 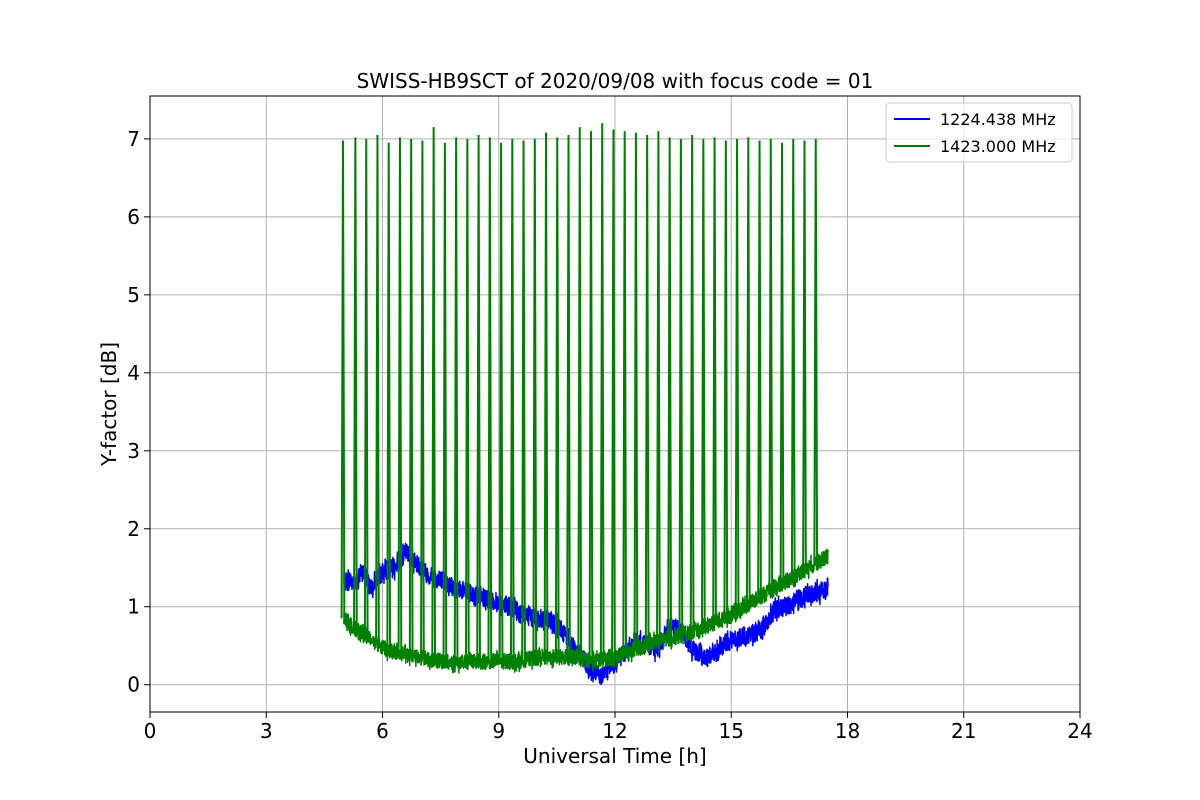 What do you see at coordinates (133, 529) in the screenshot?
I see `y-tick-label: 2` at bounding box center [133, 529].